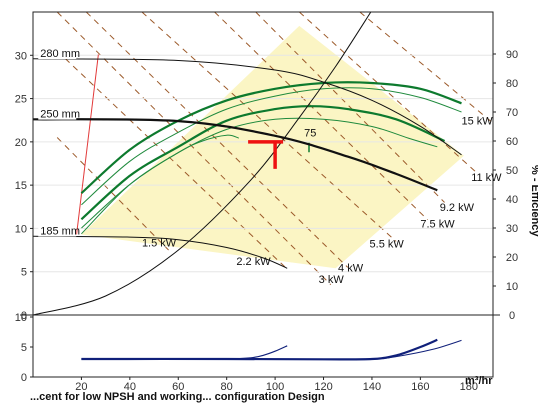 The height and width of the screenshot is (403, 538). I want to click on efficiency-tick-label: 30, so click(512, 229).